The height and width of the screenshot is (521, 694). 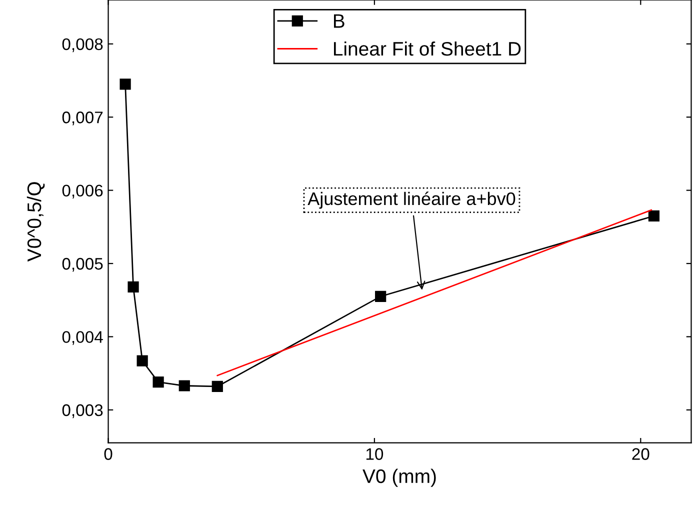 What do you see at coordinates (641, 454) in the screenshot?
I see `x-tick-label: 20` at bounding box center [641, 454].